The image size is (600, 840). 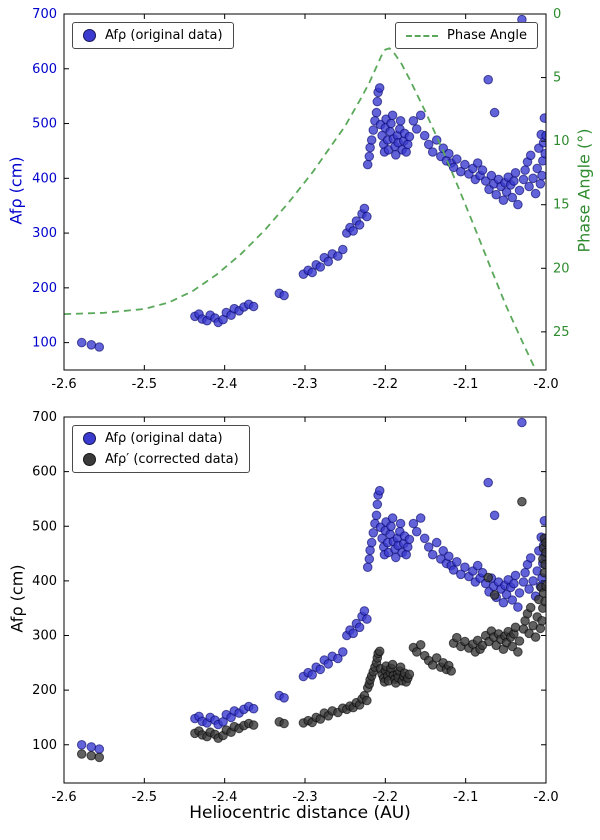 I want to click on legend-label-phase-angle: Phase Angle, so click(x=487, y=35).